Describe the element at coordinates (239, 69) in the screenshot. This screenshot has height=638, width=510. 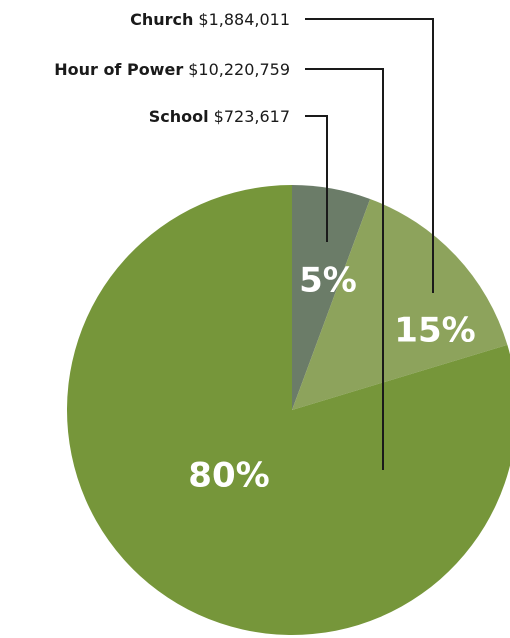
I see `callout-amount-hour-of-power: $10,220,759` at that location.